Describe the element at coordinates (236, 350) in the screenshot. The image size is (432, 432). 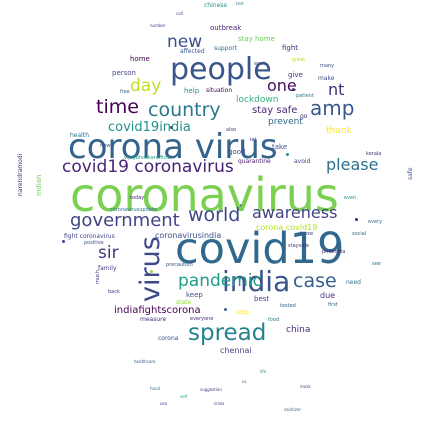
I see `word-chennai: chennai` at that location.